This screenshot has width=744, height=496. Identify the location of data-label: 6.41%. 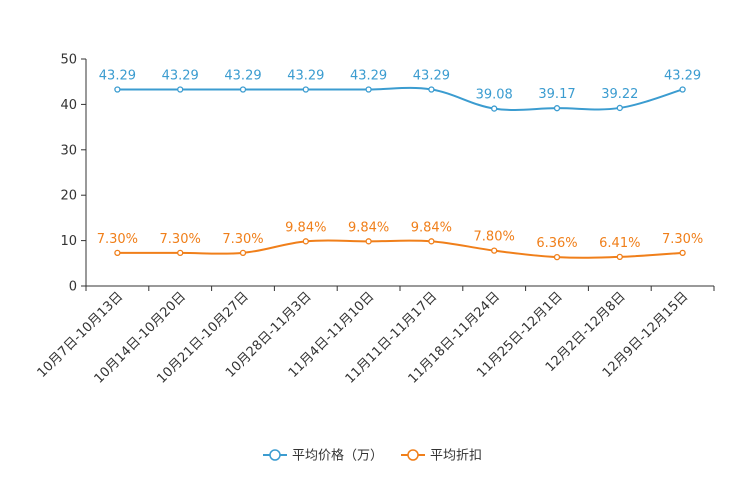
(619, 243).